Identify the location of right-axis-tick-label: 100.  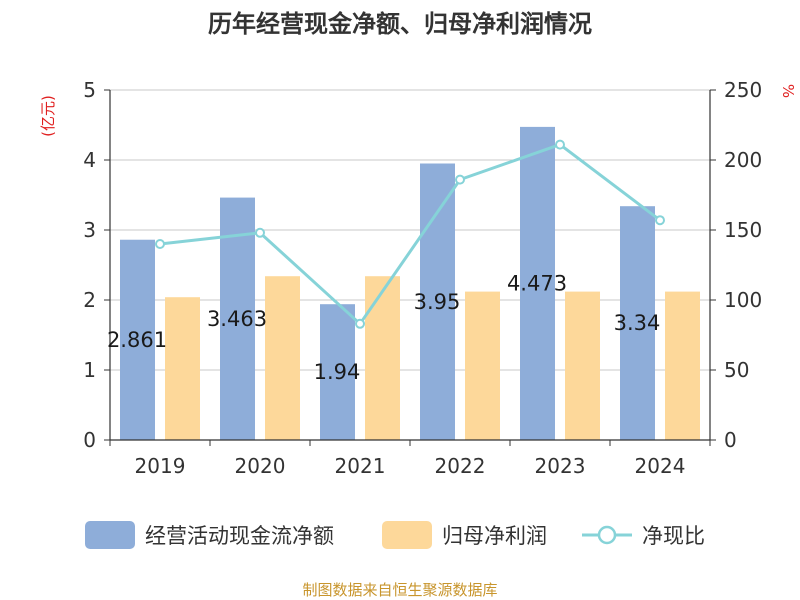
(743, 300).